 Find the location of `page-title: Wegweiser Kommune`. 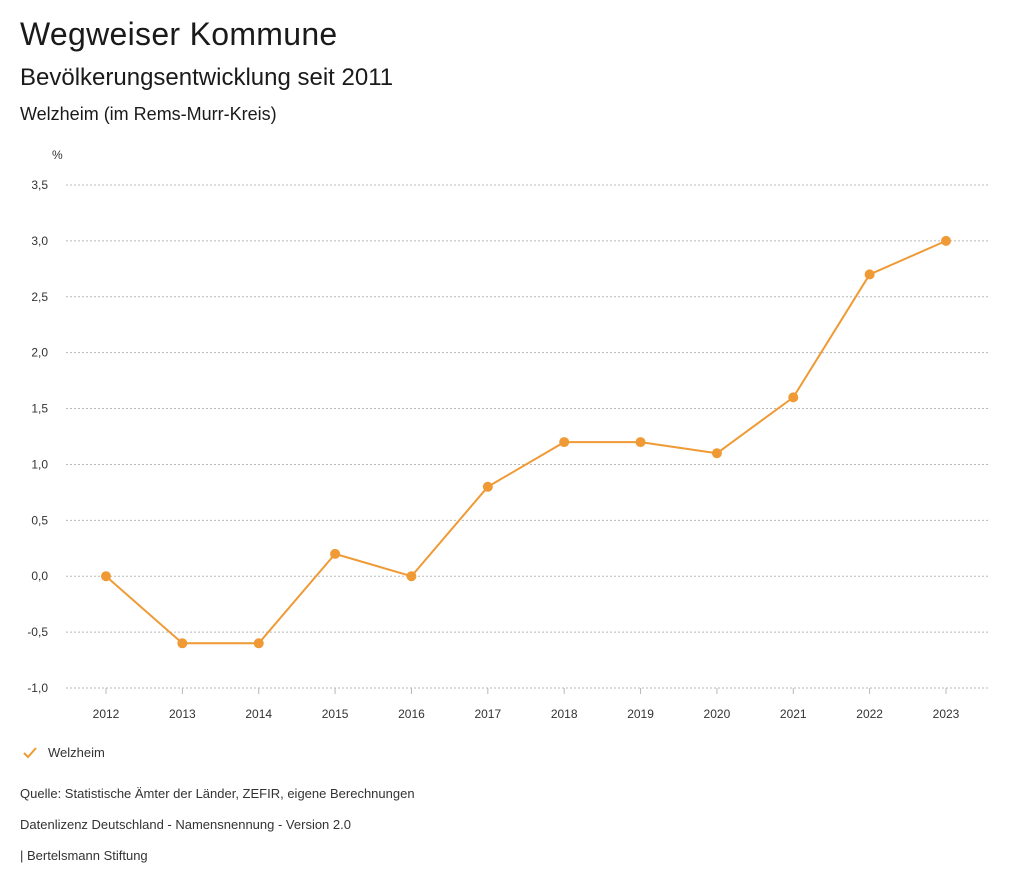

page-title: Wegweiser Kommune is located at coordinates (179, 34).